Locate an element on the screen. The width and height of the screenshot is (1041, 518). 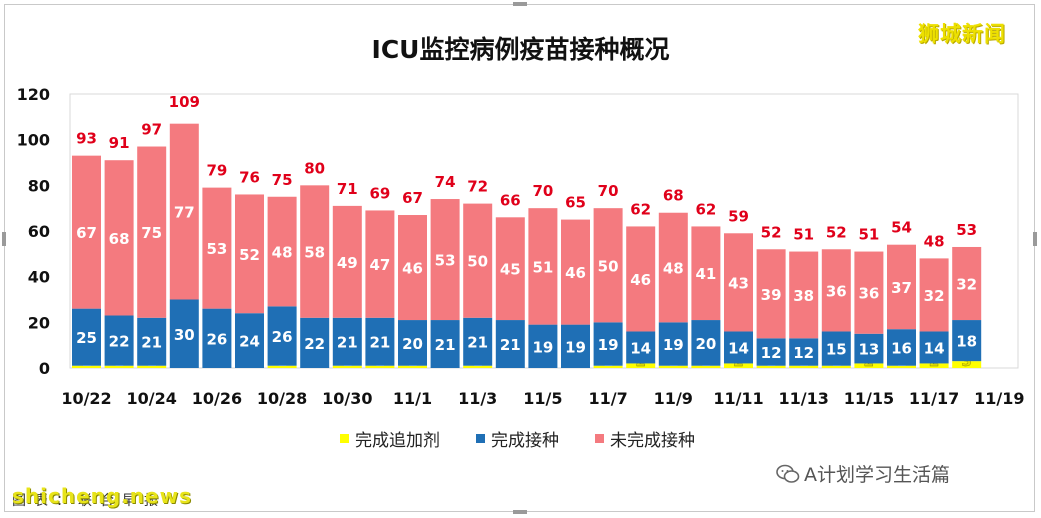
total-label: 76 is located at coordinates (249, 177).